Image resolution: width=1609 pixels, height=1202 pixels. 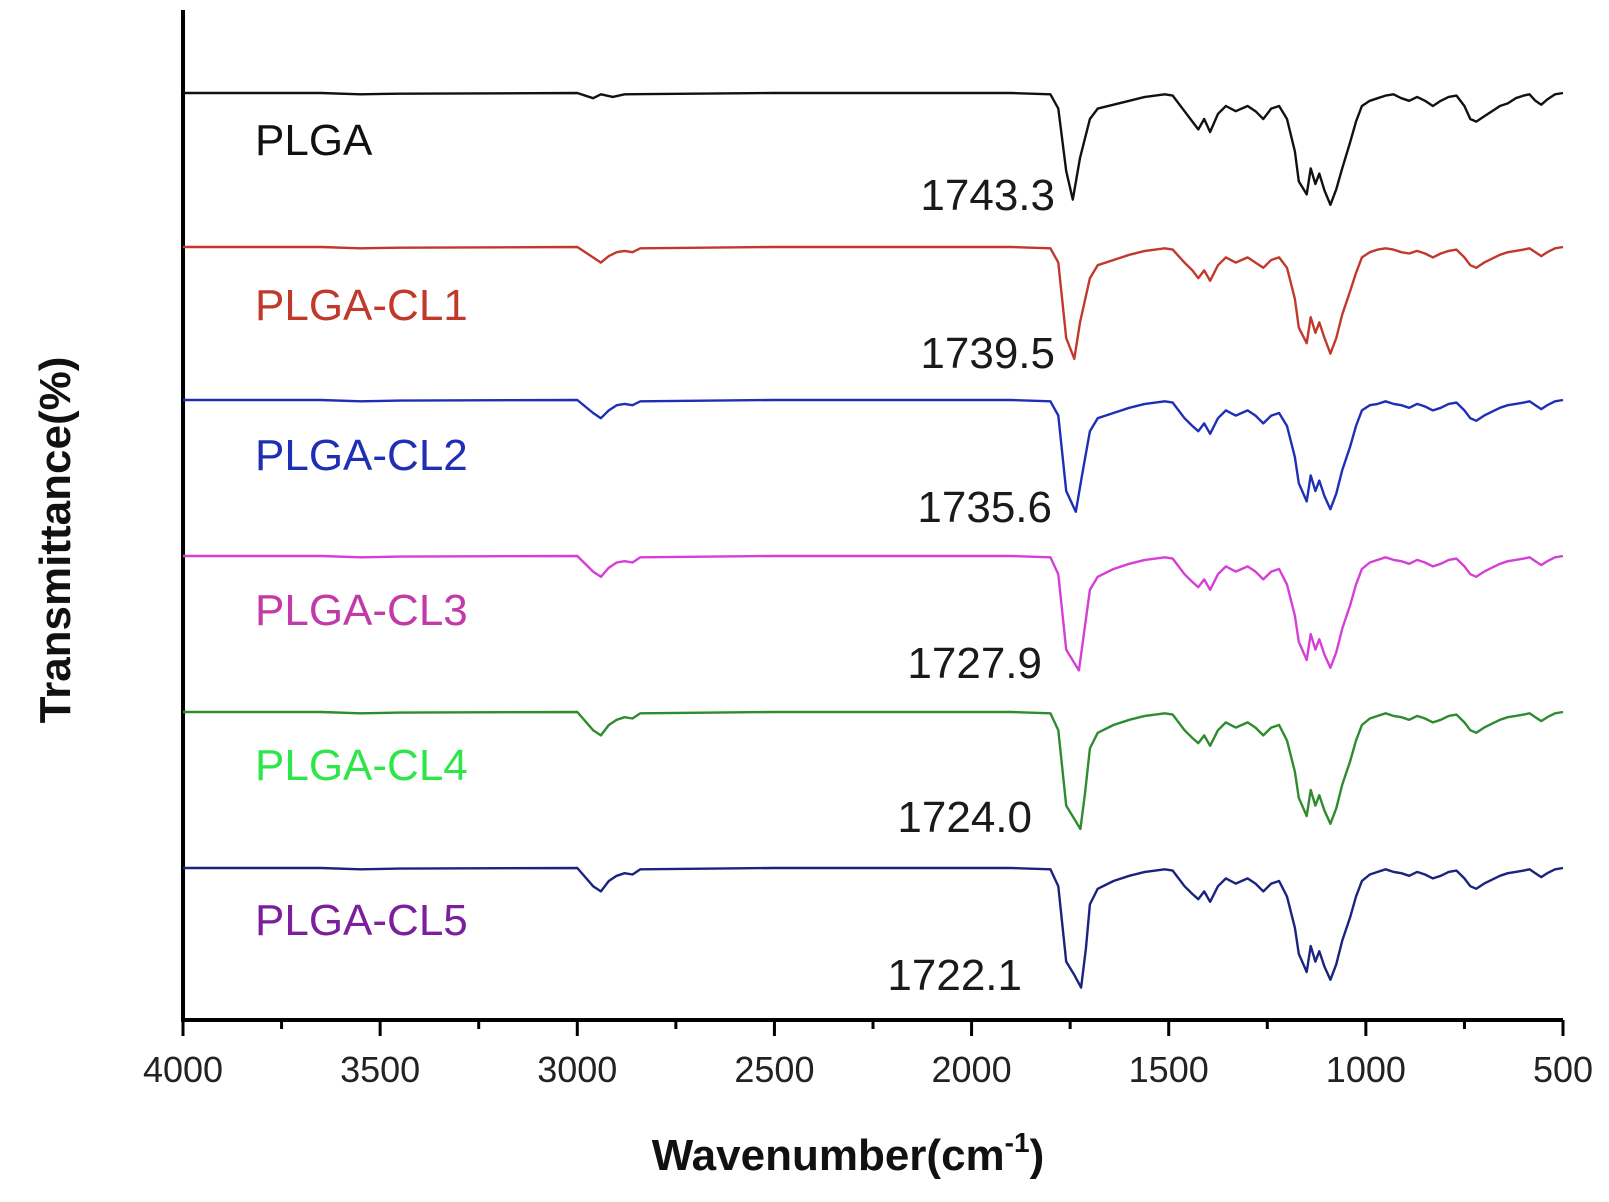 What do you see at coordinates (1169, 1069) in the screenshot?
I see `x-tick-label: 1500` at bounding box center [1169, 1069].